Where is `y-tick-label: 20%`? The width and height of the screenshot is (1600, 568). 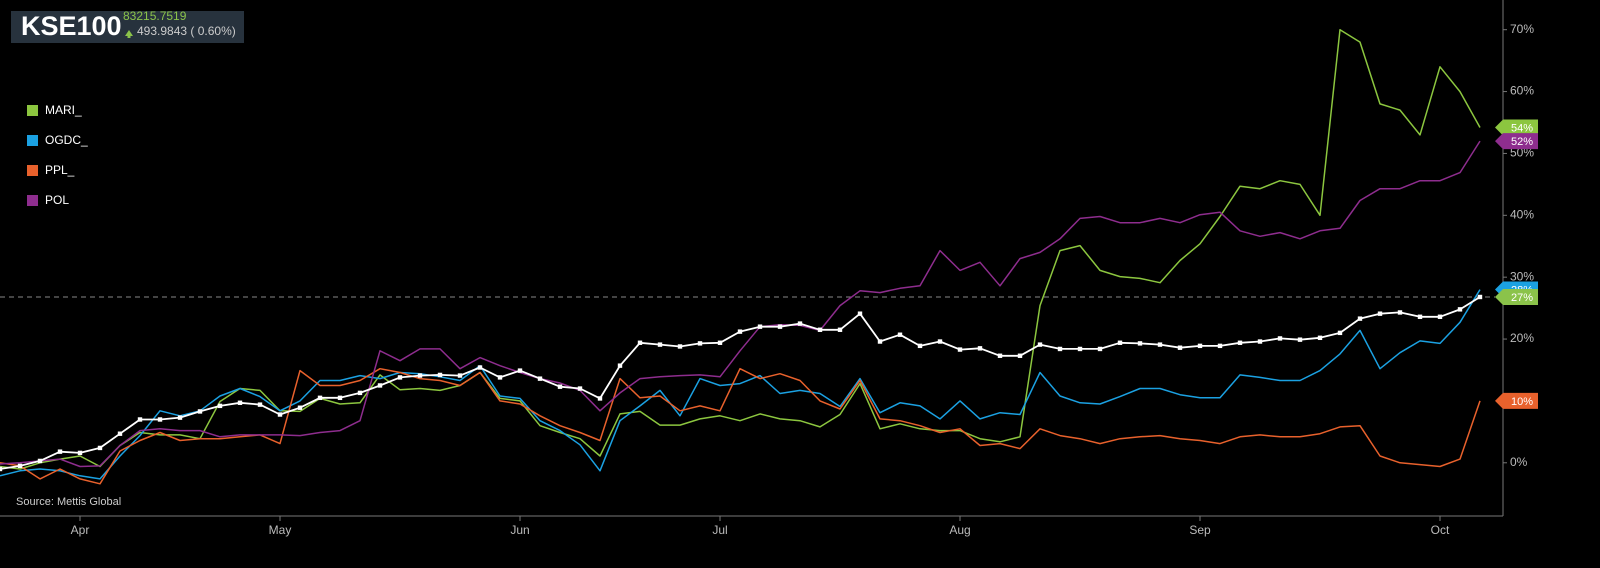
y-tick-label: 20% is located at coordinates (1522, 338).